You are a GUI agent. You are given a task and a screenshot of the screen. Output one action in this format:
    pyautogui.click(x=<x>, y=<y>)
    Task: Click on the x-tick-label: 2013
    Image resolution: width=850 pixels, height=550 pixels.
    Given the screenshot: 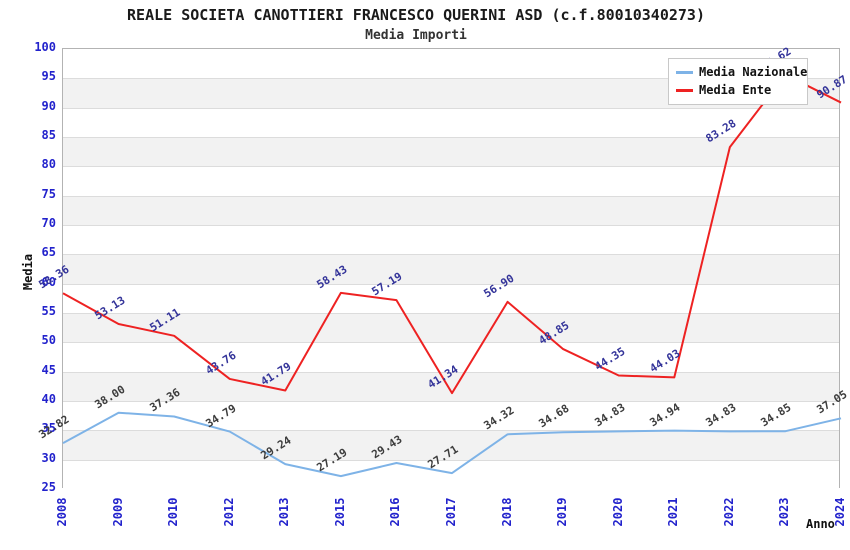 What is the action you would take?
    pyautogui.click(x=284, y=512)
    